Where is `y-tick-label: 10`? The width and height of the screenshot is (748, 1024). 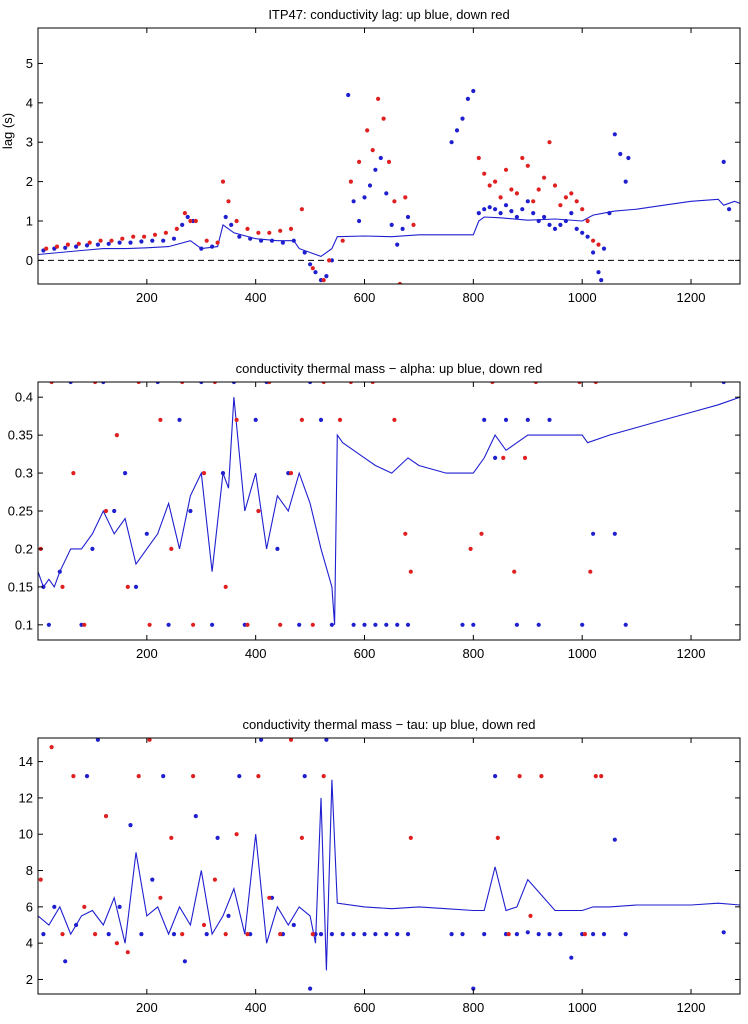 y-tick-label: 10 is located at coordinates (26, 834).